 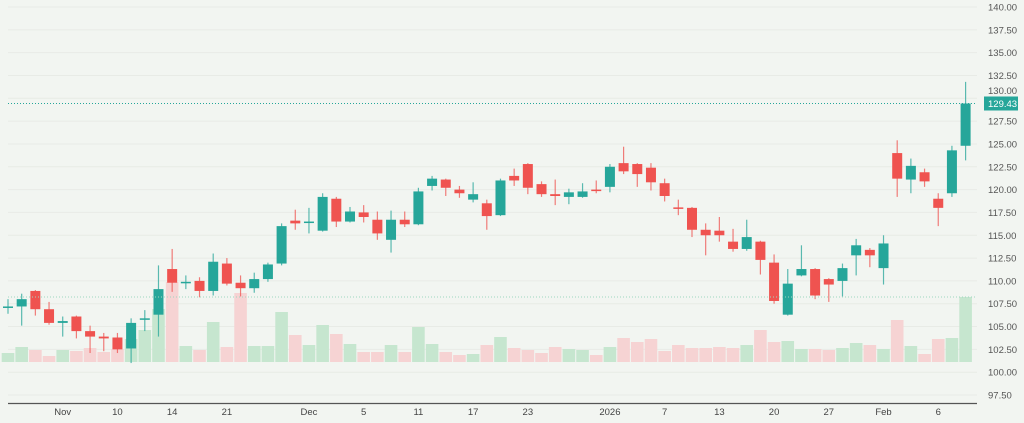 I want to click on x-tick-label: 10, so click(x=117, y=412).